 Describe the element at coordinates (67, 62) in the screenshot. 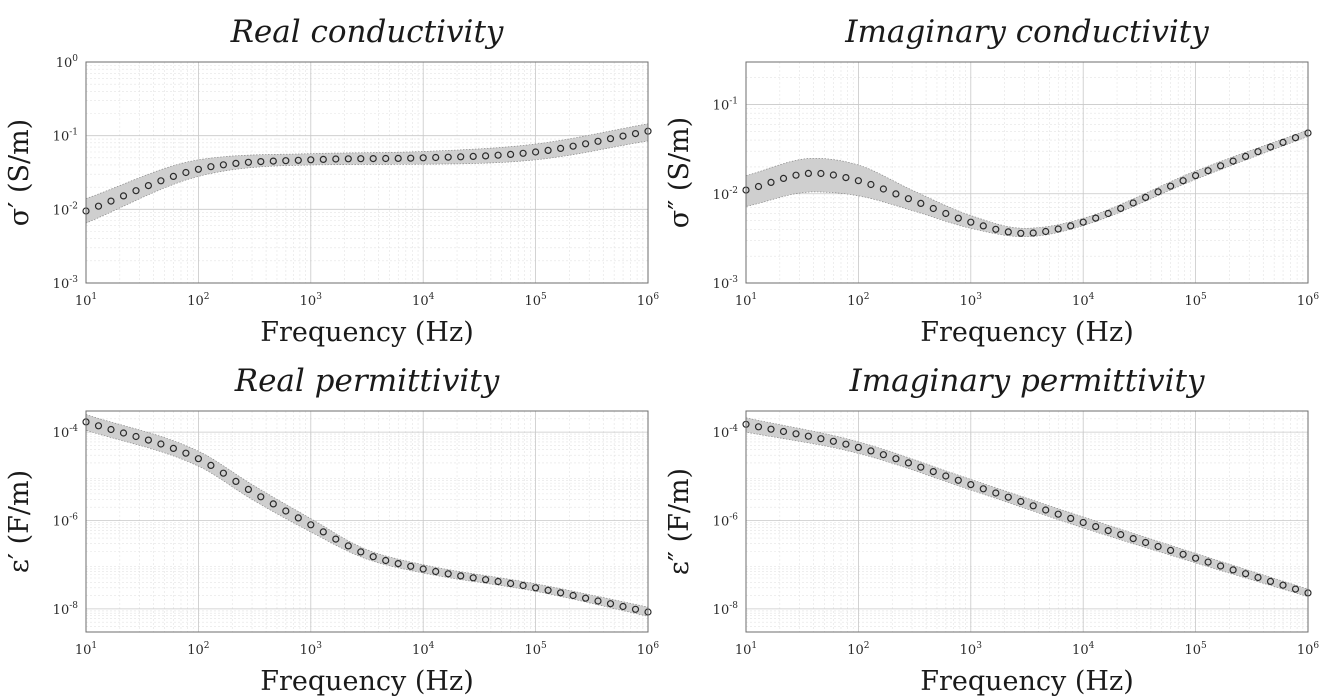

I see `y-tick-label: 10⁰` at that location.